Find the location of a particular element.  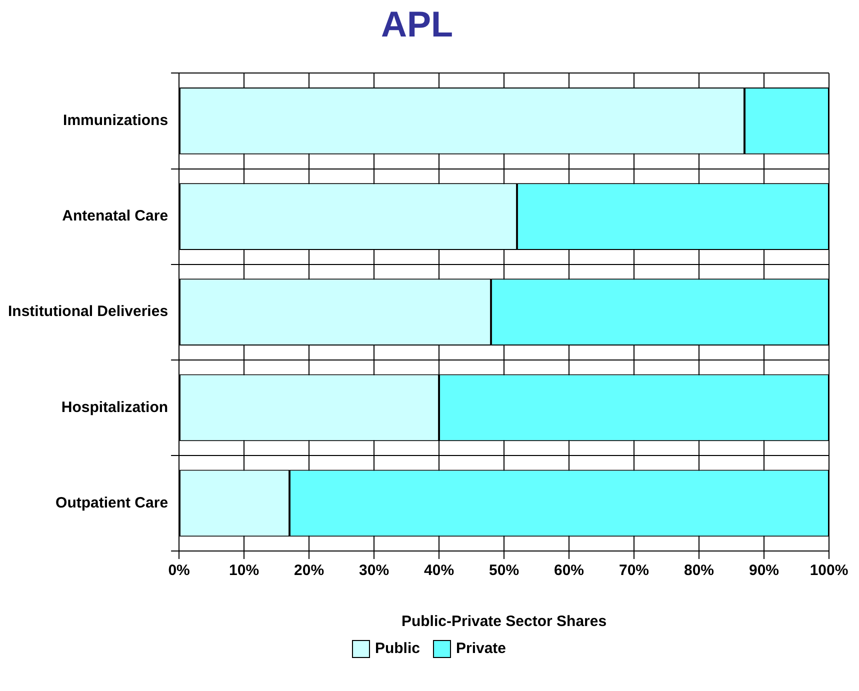

chart-title: APL is located at coordinates (417, 24).